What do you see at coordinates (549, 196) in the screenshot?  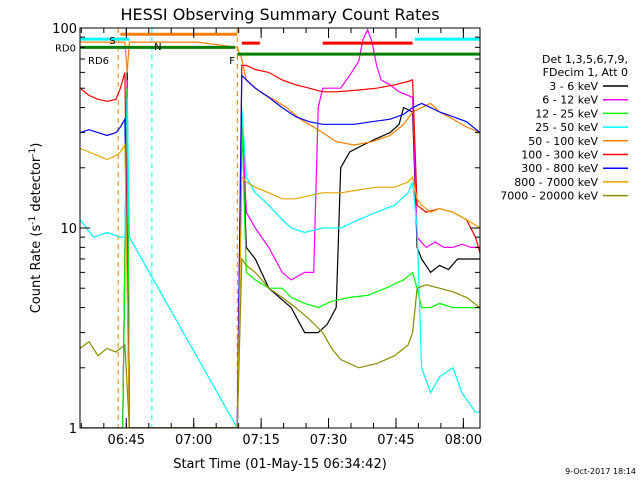 I see `legend-label-8: 7000 - 20000 keV` at bounding box center [549, 196].